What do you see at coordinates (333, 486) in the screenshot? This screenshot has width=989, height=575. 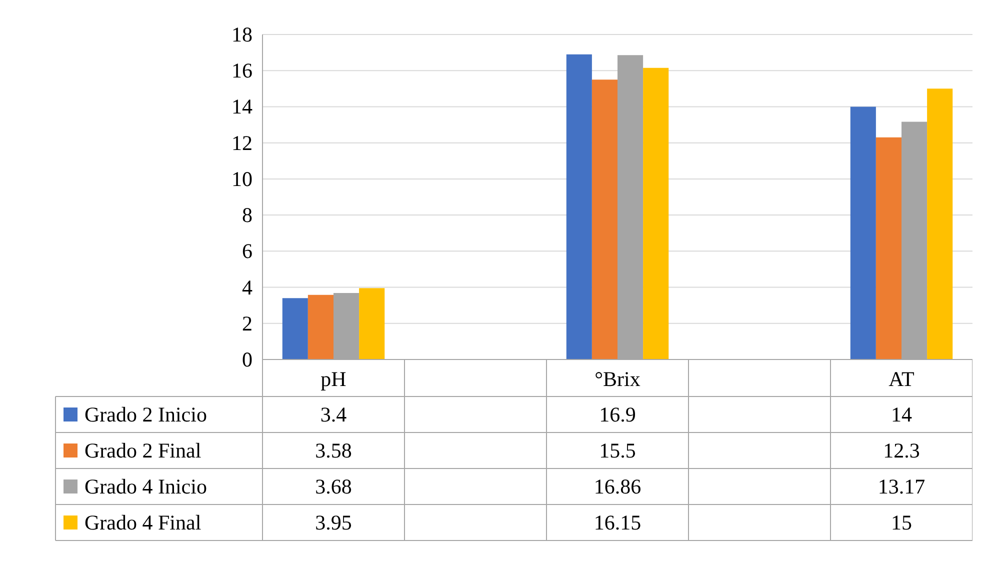 I see `data-label: 3.68` at bounding box center [333, 486].